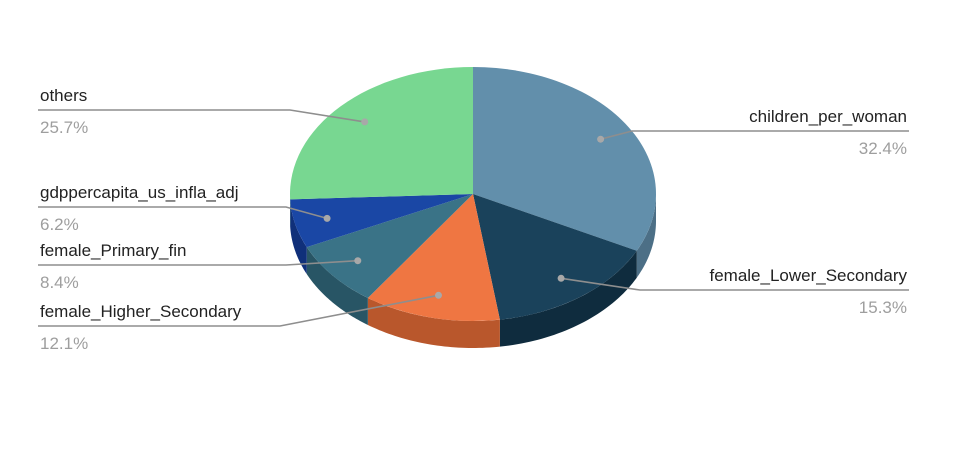 The height and width of the screenshot is (454, 964). I want to click on leader-line-female-higher-secondary, so click(238, 310).